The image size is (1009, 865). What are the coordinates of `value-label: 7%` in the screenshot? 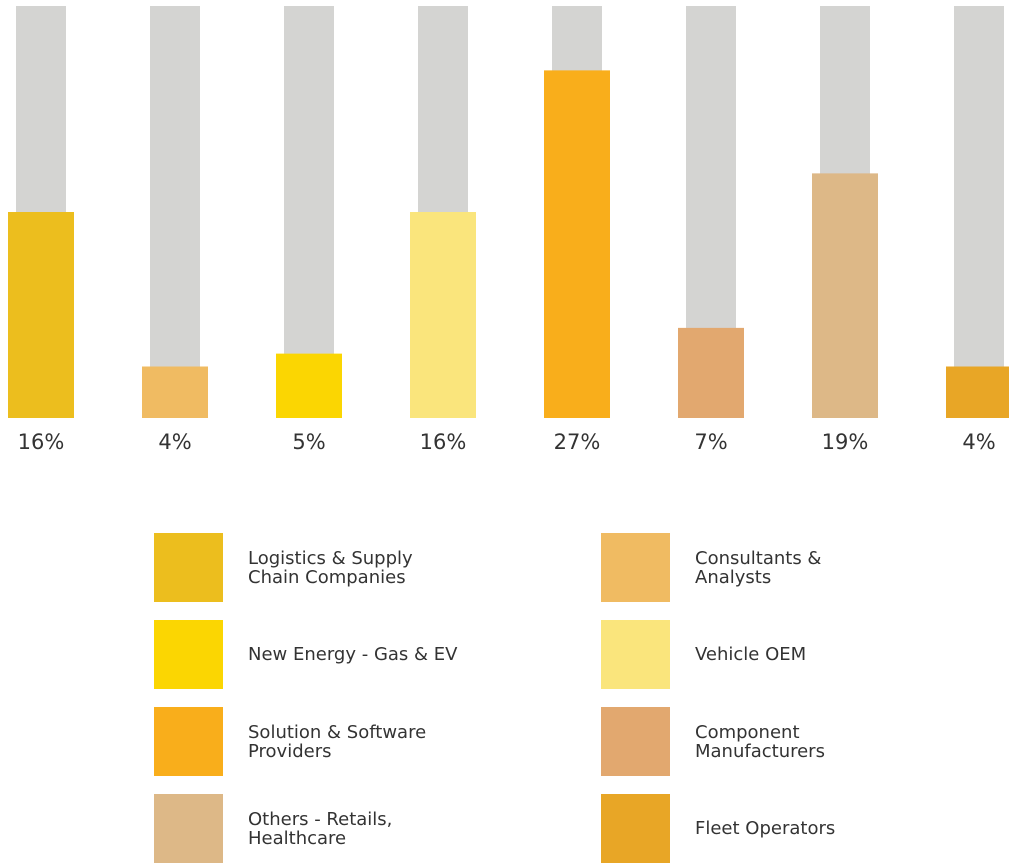 It's located at (710, 442).